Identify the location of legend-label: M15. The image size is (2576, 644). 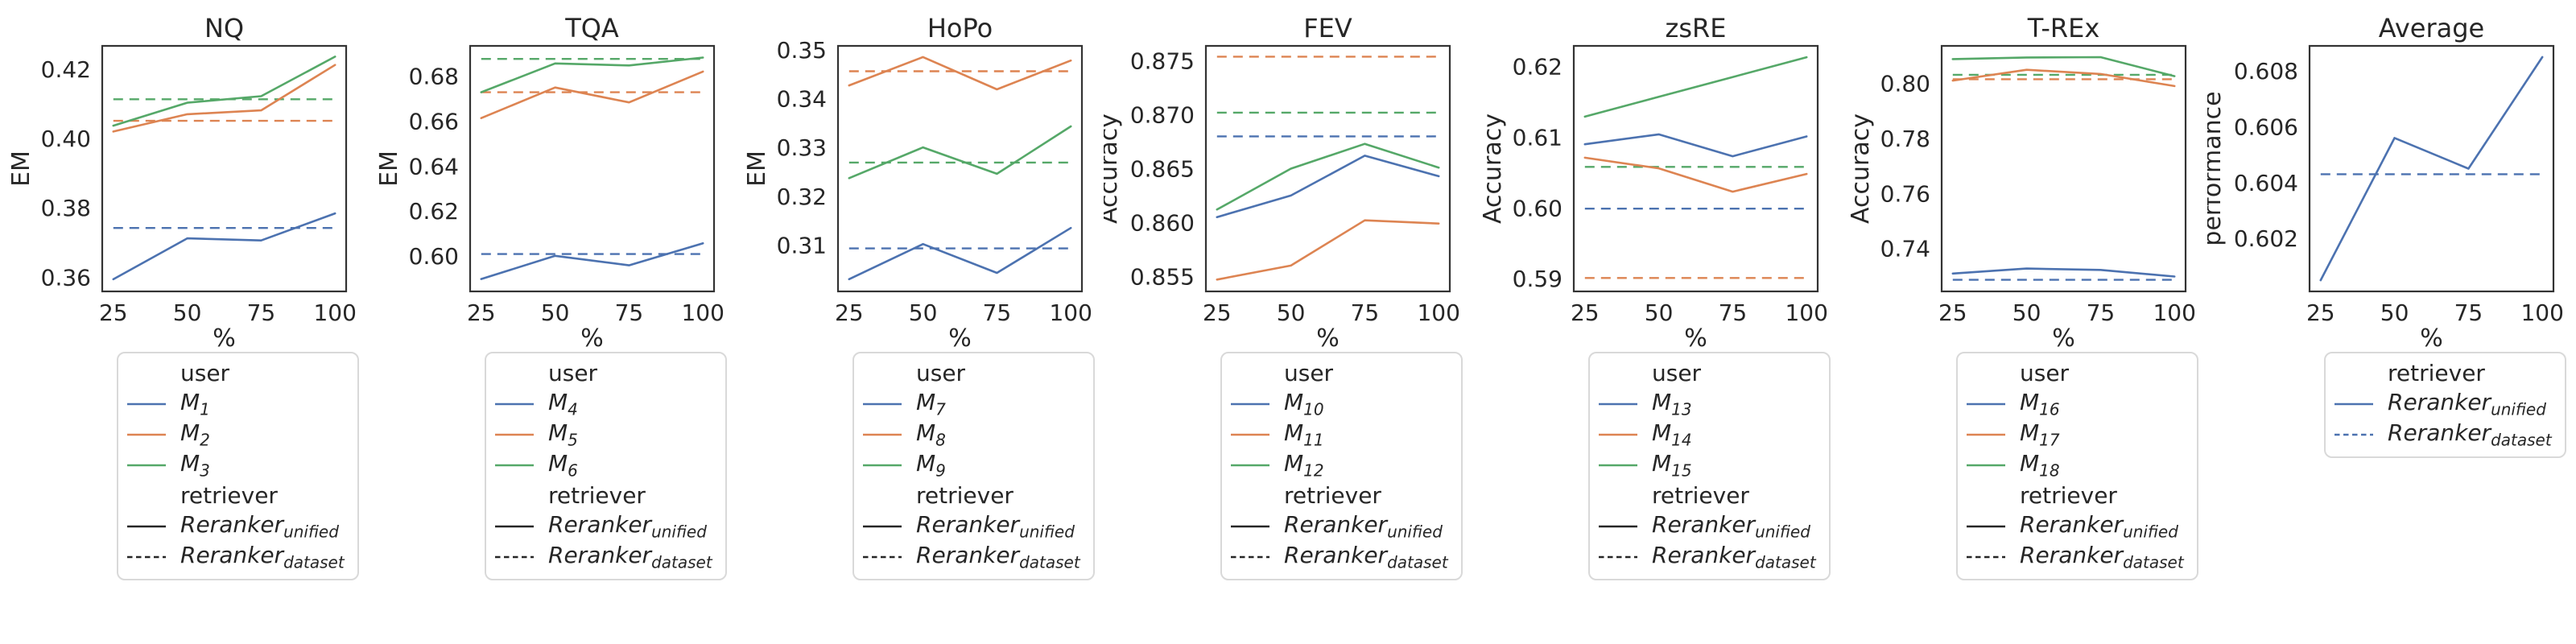
(1672, 465).